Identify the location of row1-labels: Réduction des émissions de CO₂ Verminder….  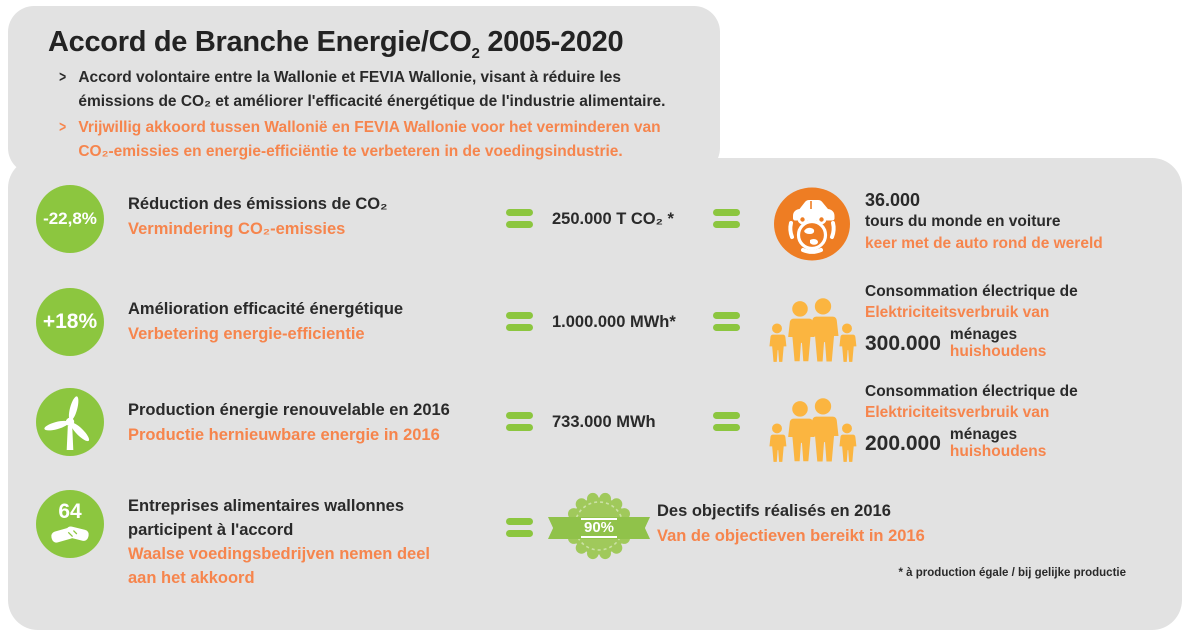
(257, 217).